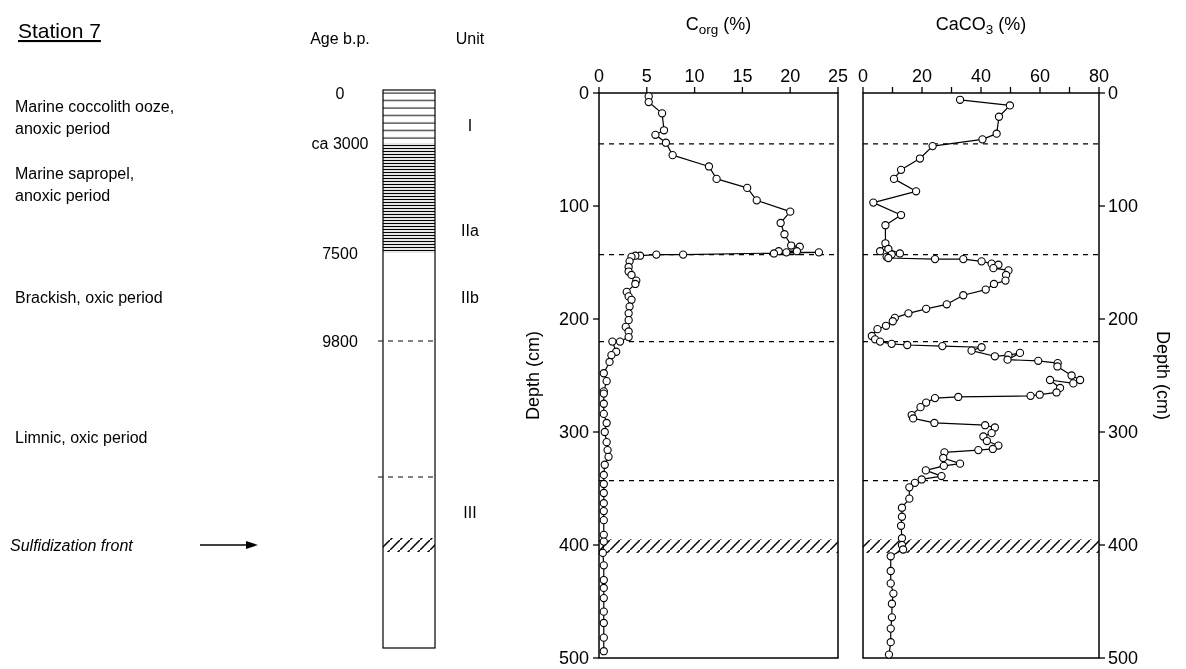  Describe the element at coordinates (573, 658) in the screenshot. I see `y-tick-label: 500` at that location.